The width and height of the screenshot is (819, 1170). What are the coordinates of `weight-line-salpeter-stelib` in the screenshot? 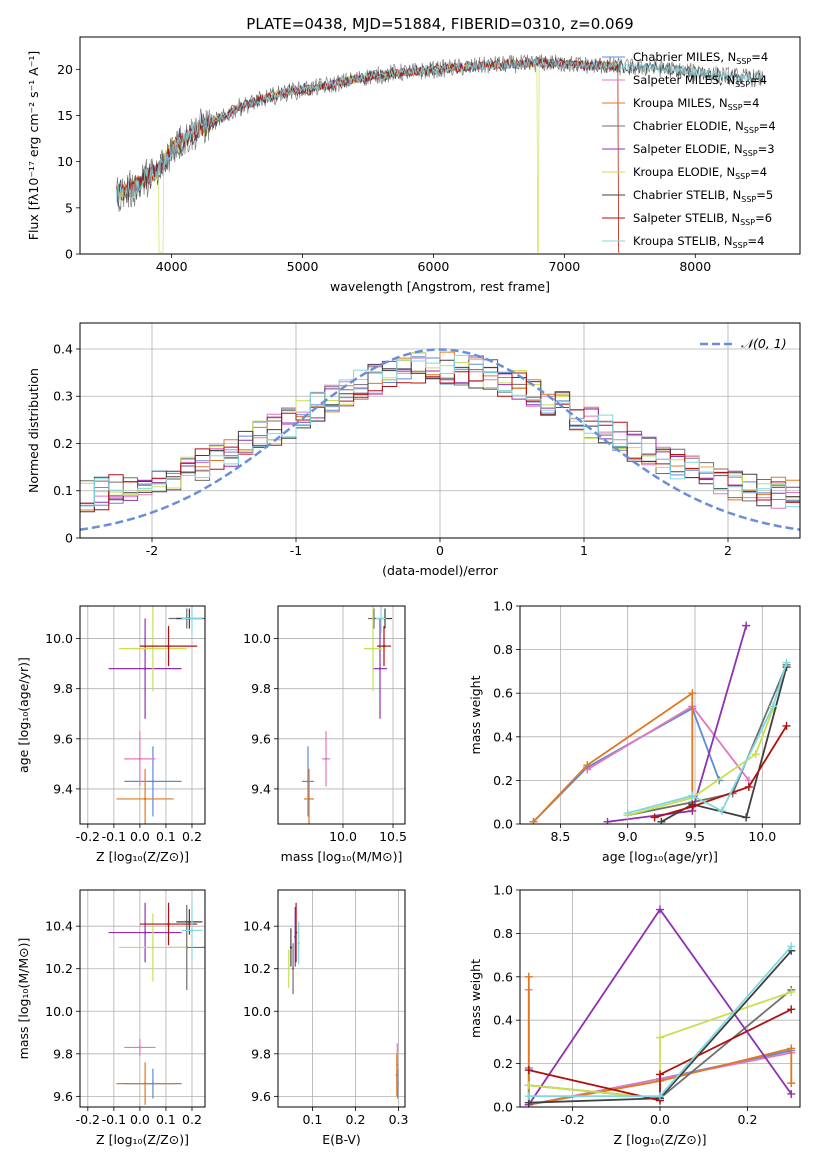 It's located at (721, 772).